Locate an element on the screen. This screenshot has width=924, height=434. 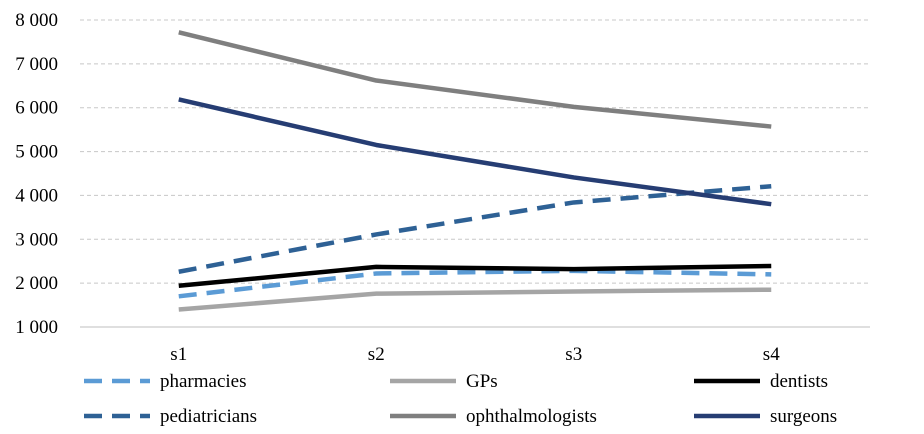
legend-item-ophthalmologists: ophthalmologists is located at coordinates (493, 416).